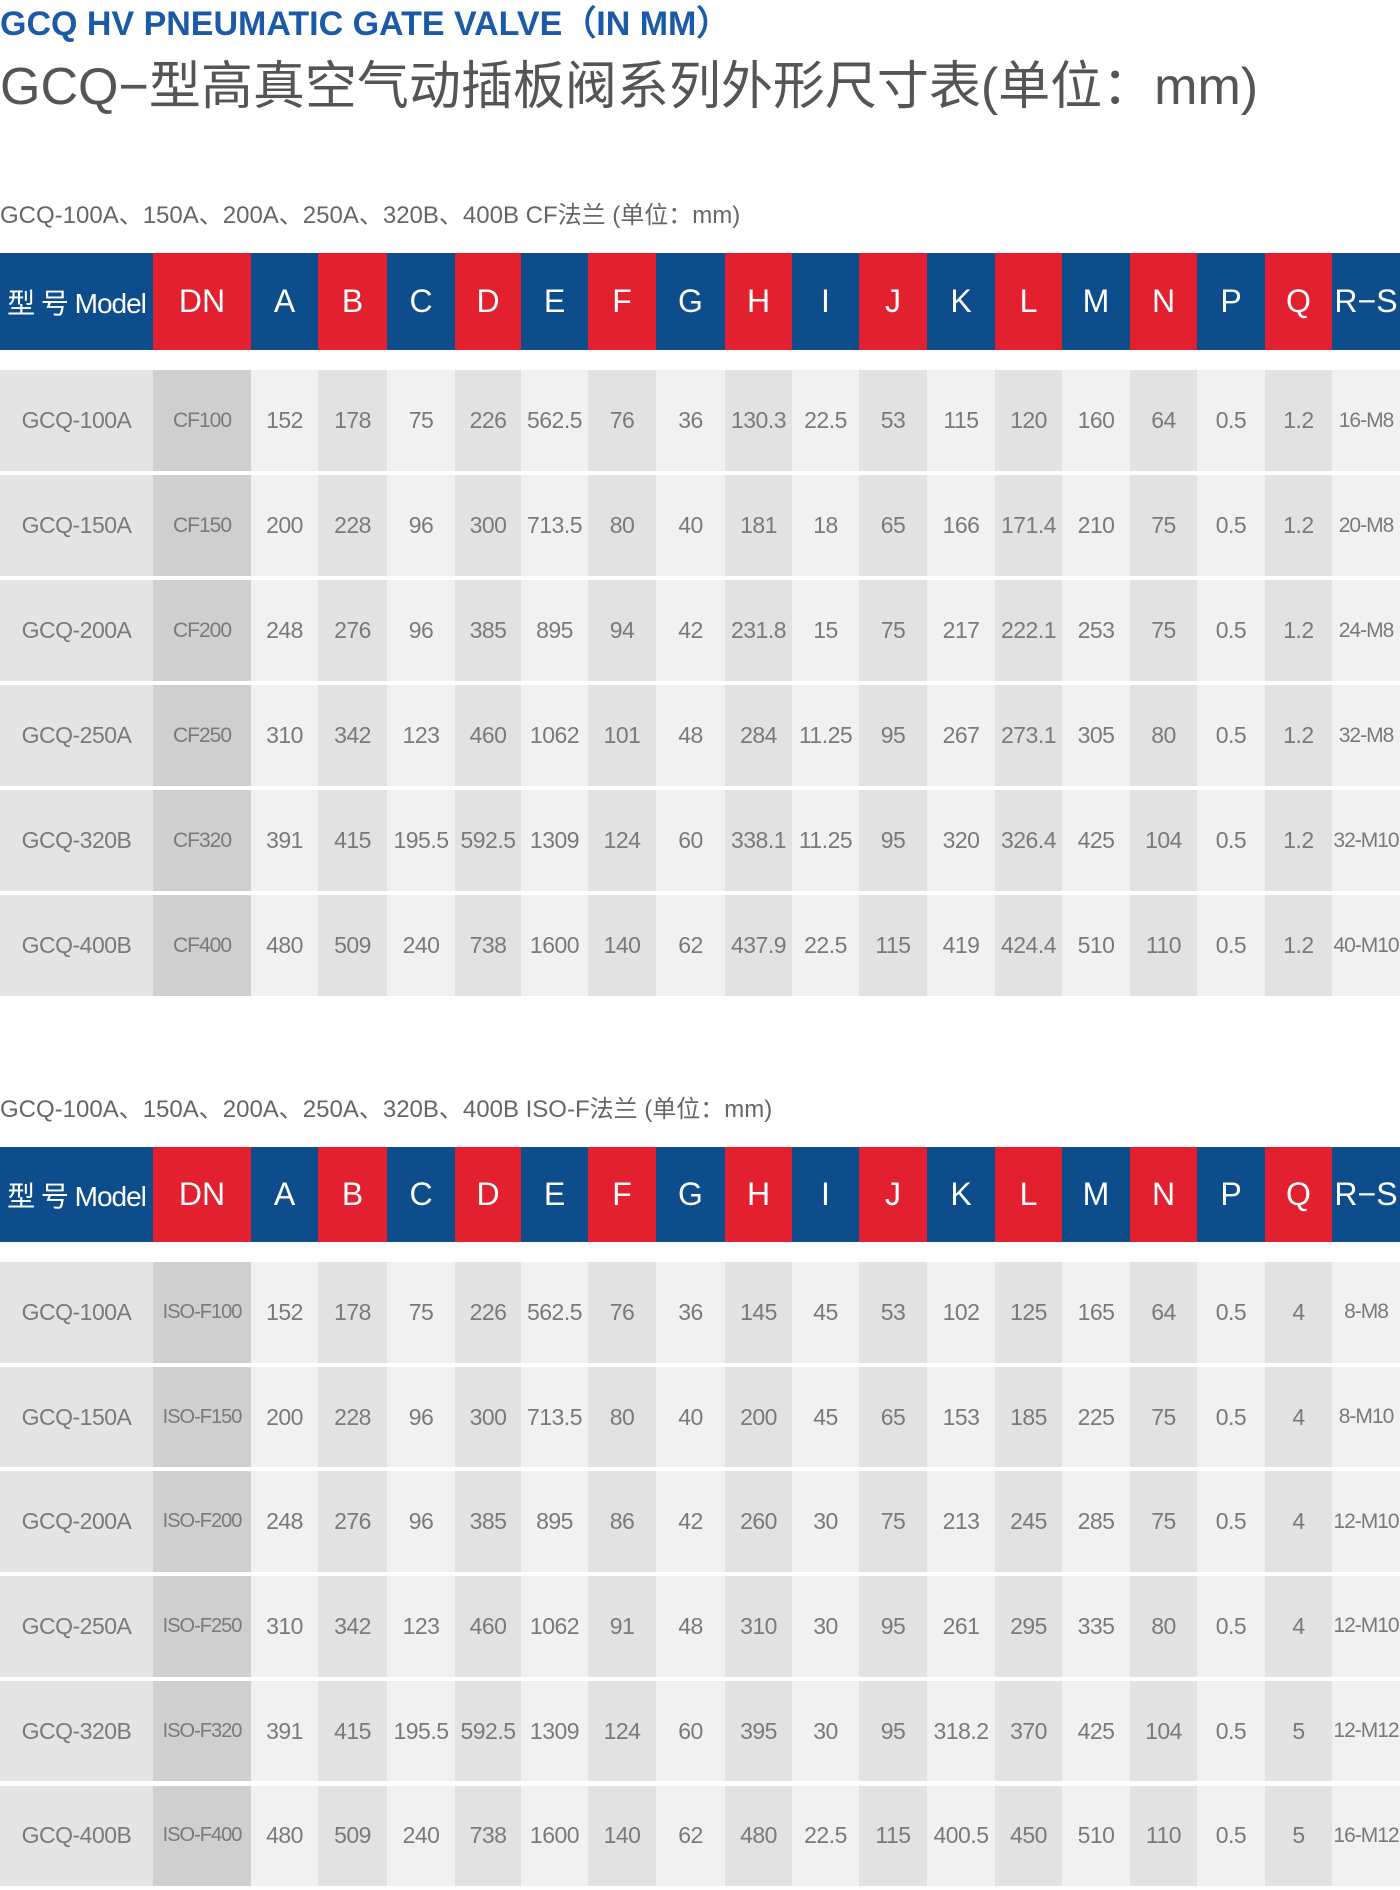 This screenshot has height=1890, width=1400. Describe the element at coordinates (1366, 1312) in the screenshot. I see `table-cell: 8-M8` at that location.